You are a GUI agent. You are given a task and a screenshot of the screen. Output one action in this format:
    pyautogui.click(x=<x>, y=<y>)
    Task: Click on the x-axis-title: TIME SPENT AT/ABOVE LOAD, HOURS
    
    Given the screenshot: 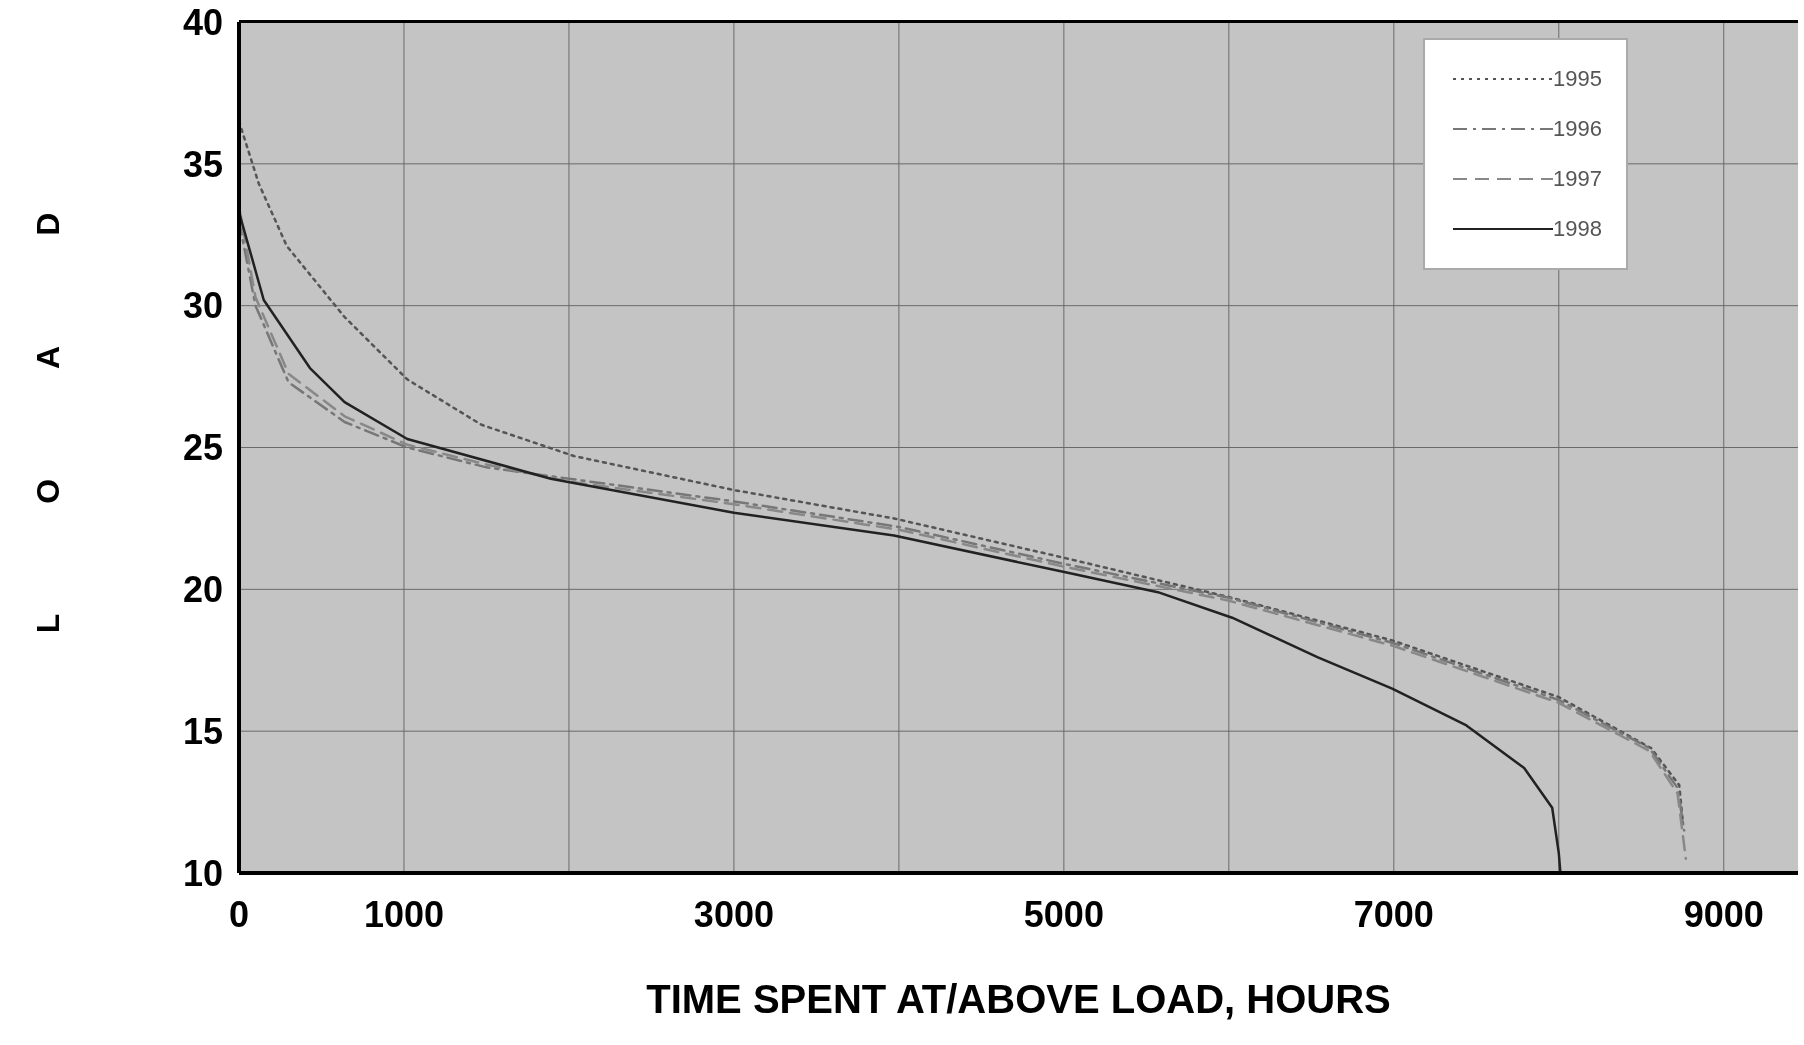 What is the action you would take?
    pyautogui.click(x=1018, y=999)
    